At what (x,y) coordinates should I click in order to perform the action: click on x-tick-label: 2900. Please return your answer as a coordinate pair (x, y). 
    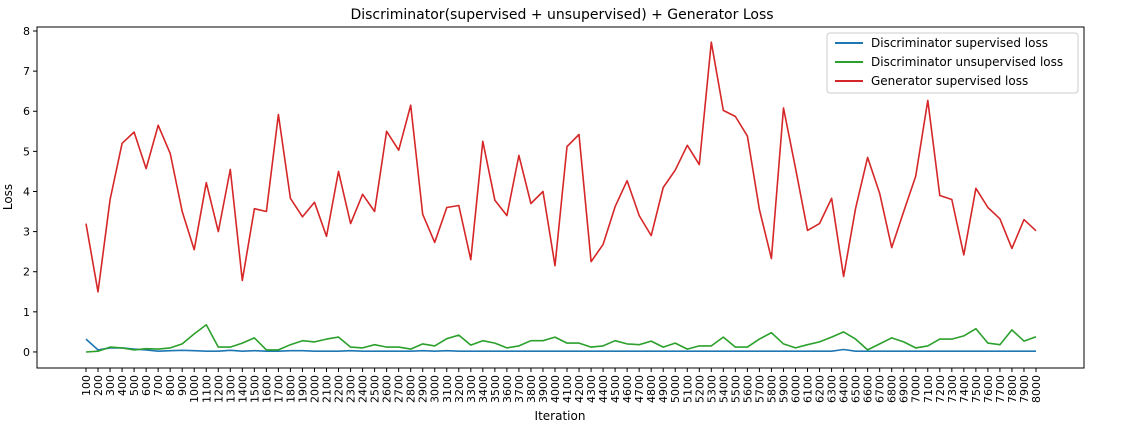
    Looking at the image, I should click on (423, 389).